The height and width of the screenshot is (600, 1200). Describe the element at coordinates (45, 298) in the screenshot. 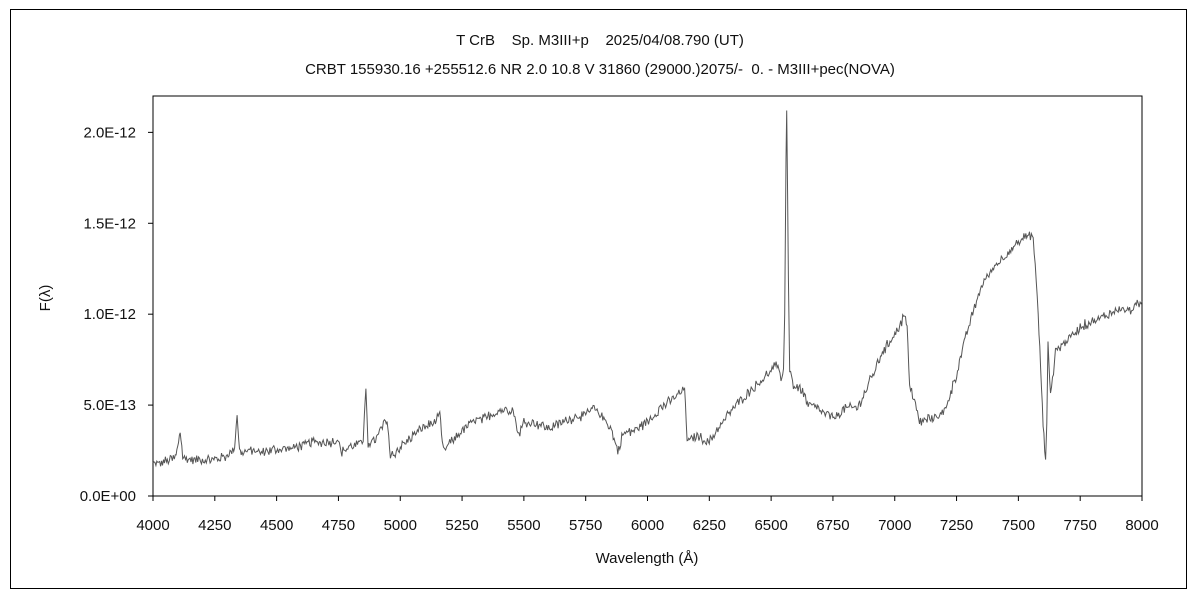

I see `y-axis-label: F(λ)` at that location.